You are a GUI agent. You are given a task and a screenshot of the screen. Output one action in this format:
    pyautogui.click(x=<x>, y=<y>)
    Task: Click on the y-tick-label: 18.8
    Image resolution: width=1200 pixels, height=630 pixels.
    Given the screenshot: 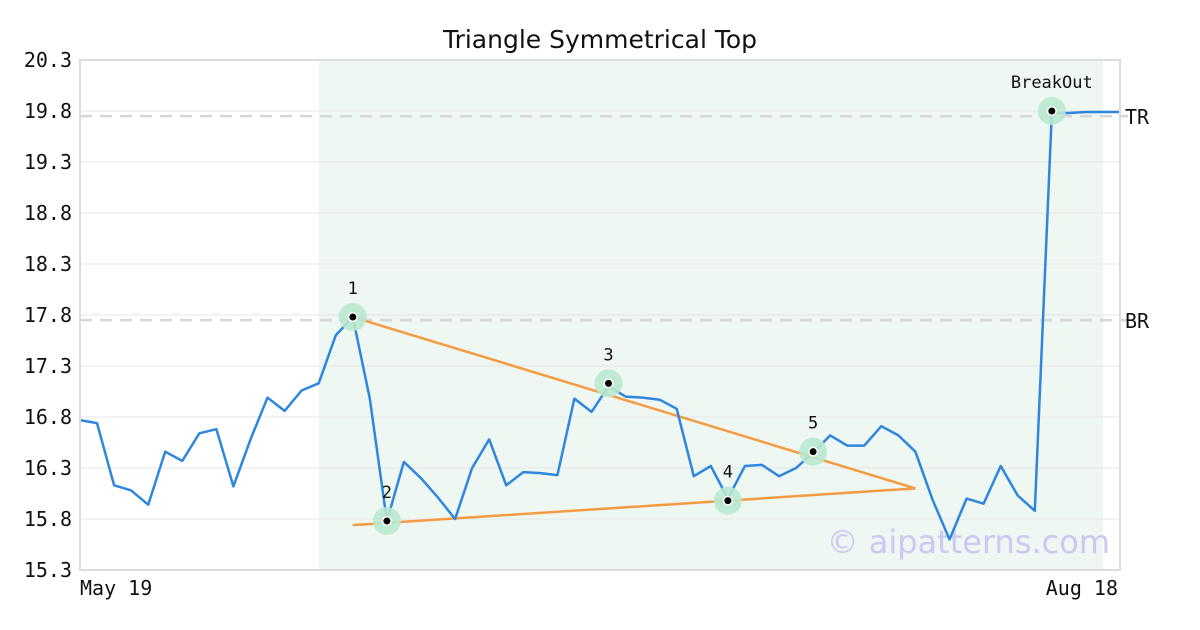 What is the action you would take?
    pyautogui.click(x=48, y=213)
    